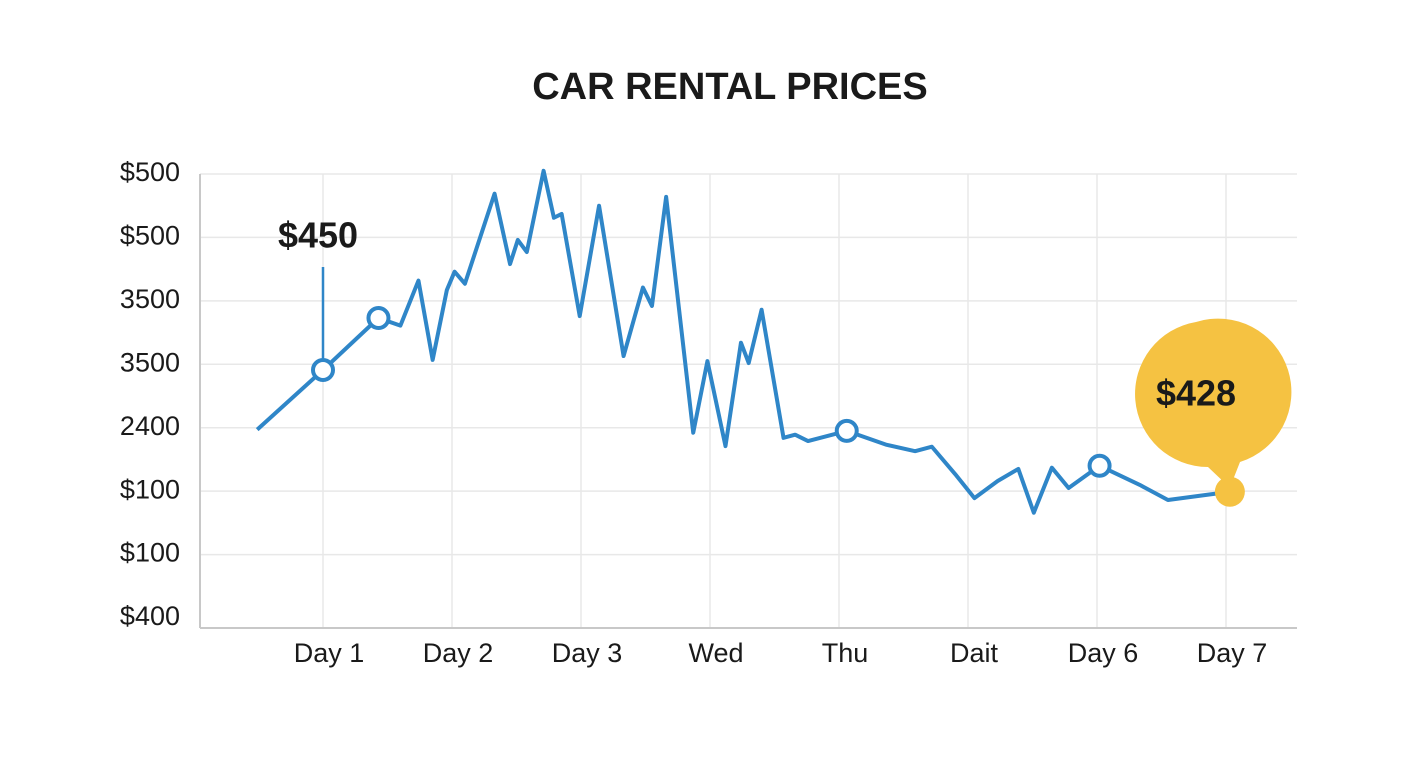 The height and width of the screenshot is (768, 1408). Describe the element at coordinates (730, 87) in the screenshot. I see `chart-title: CAR RENTAL PRICES` at that location.